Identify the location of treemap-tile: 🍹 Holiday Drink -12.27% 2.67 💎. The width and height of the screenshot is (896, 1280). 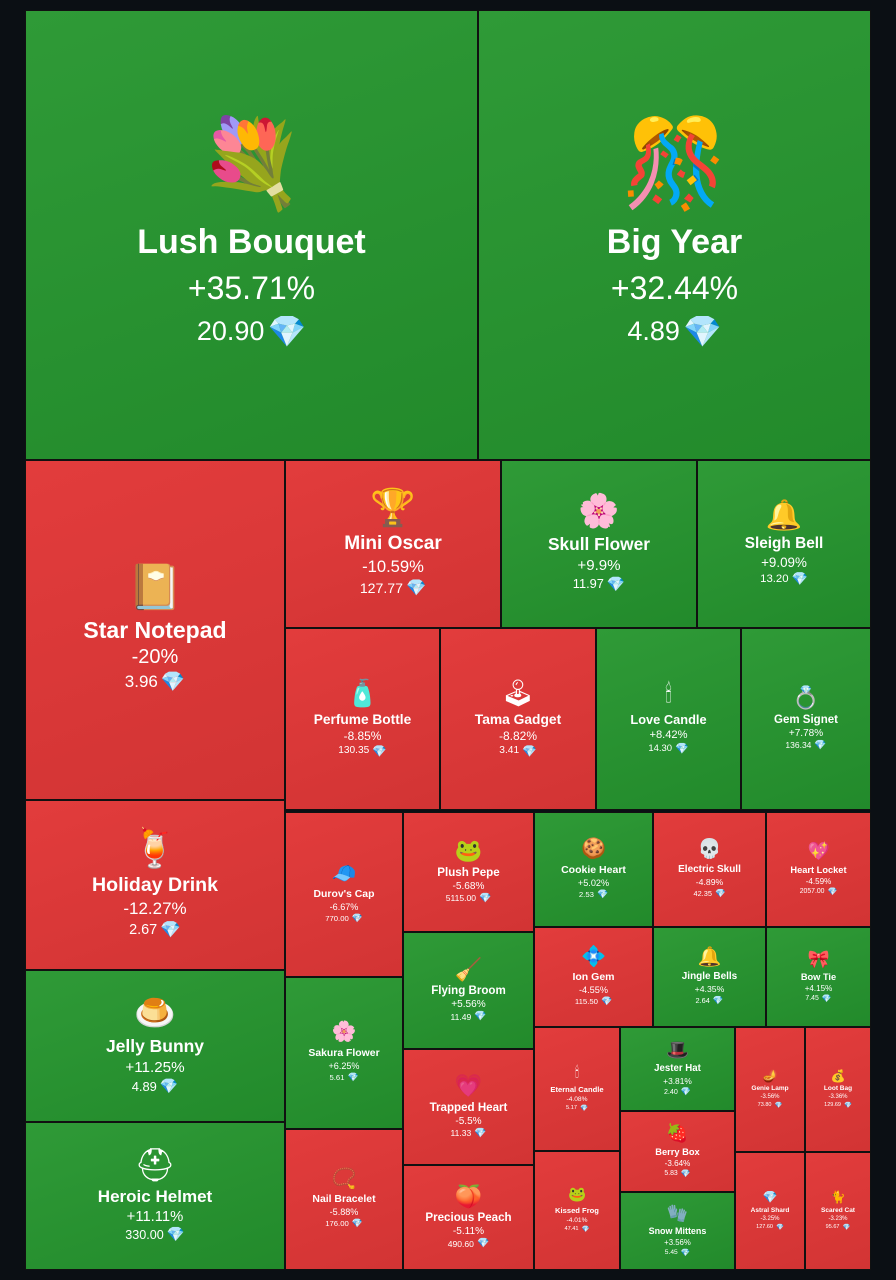
(155, 885).